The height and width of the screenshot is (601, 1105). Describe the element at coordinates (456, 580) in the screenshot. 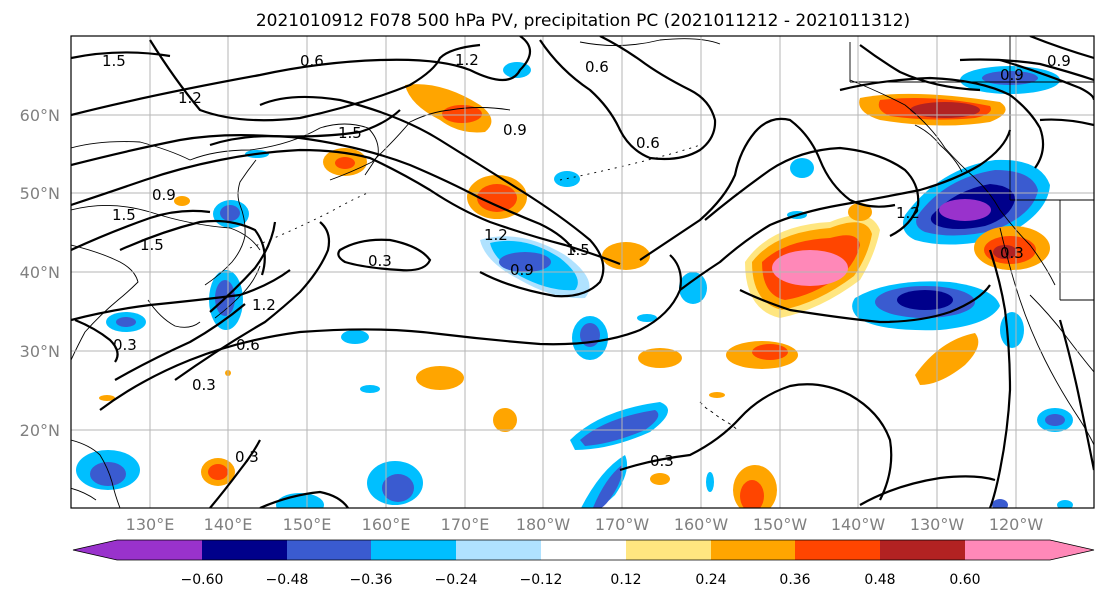

I see `colorbar-tick-label: −0.24` at that location.